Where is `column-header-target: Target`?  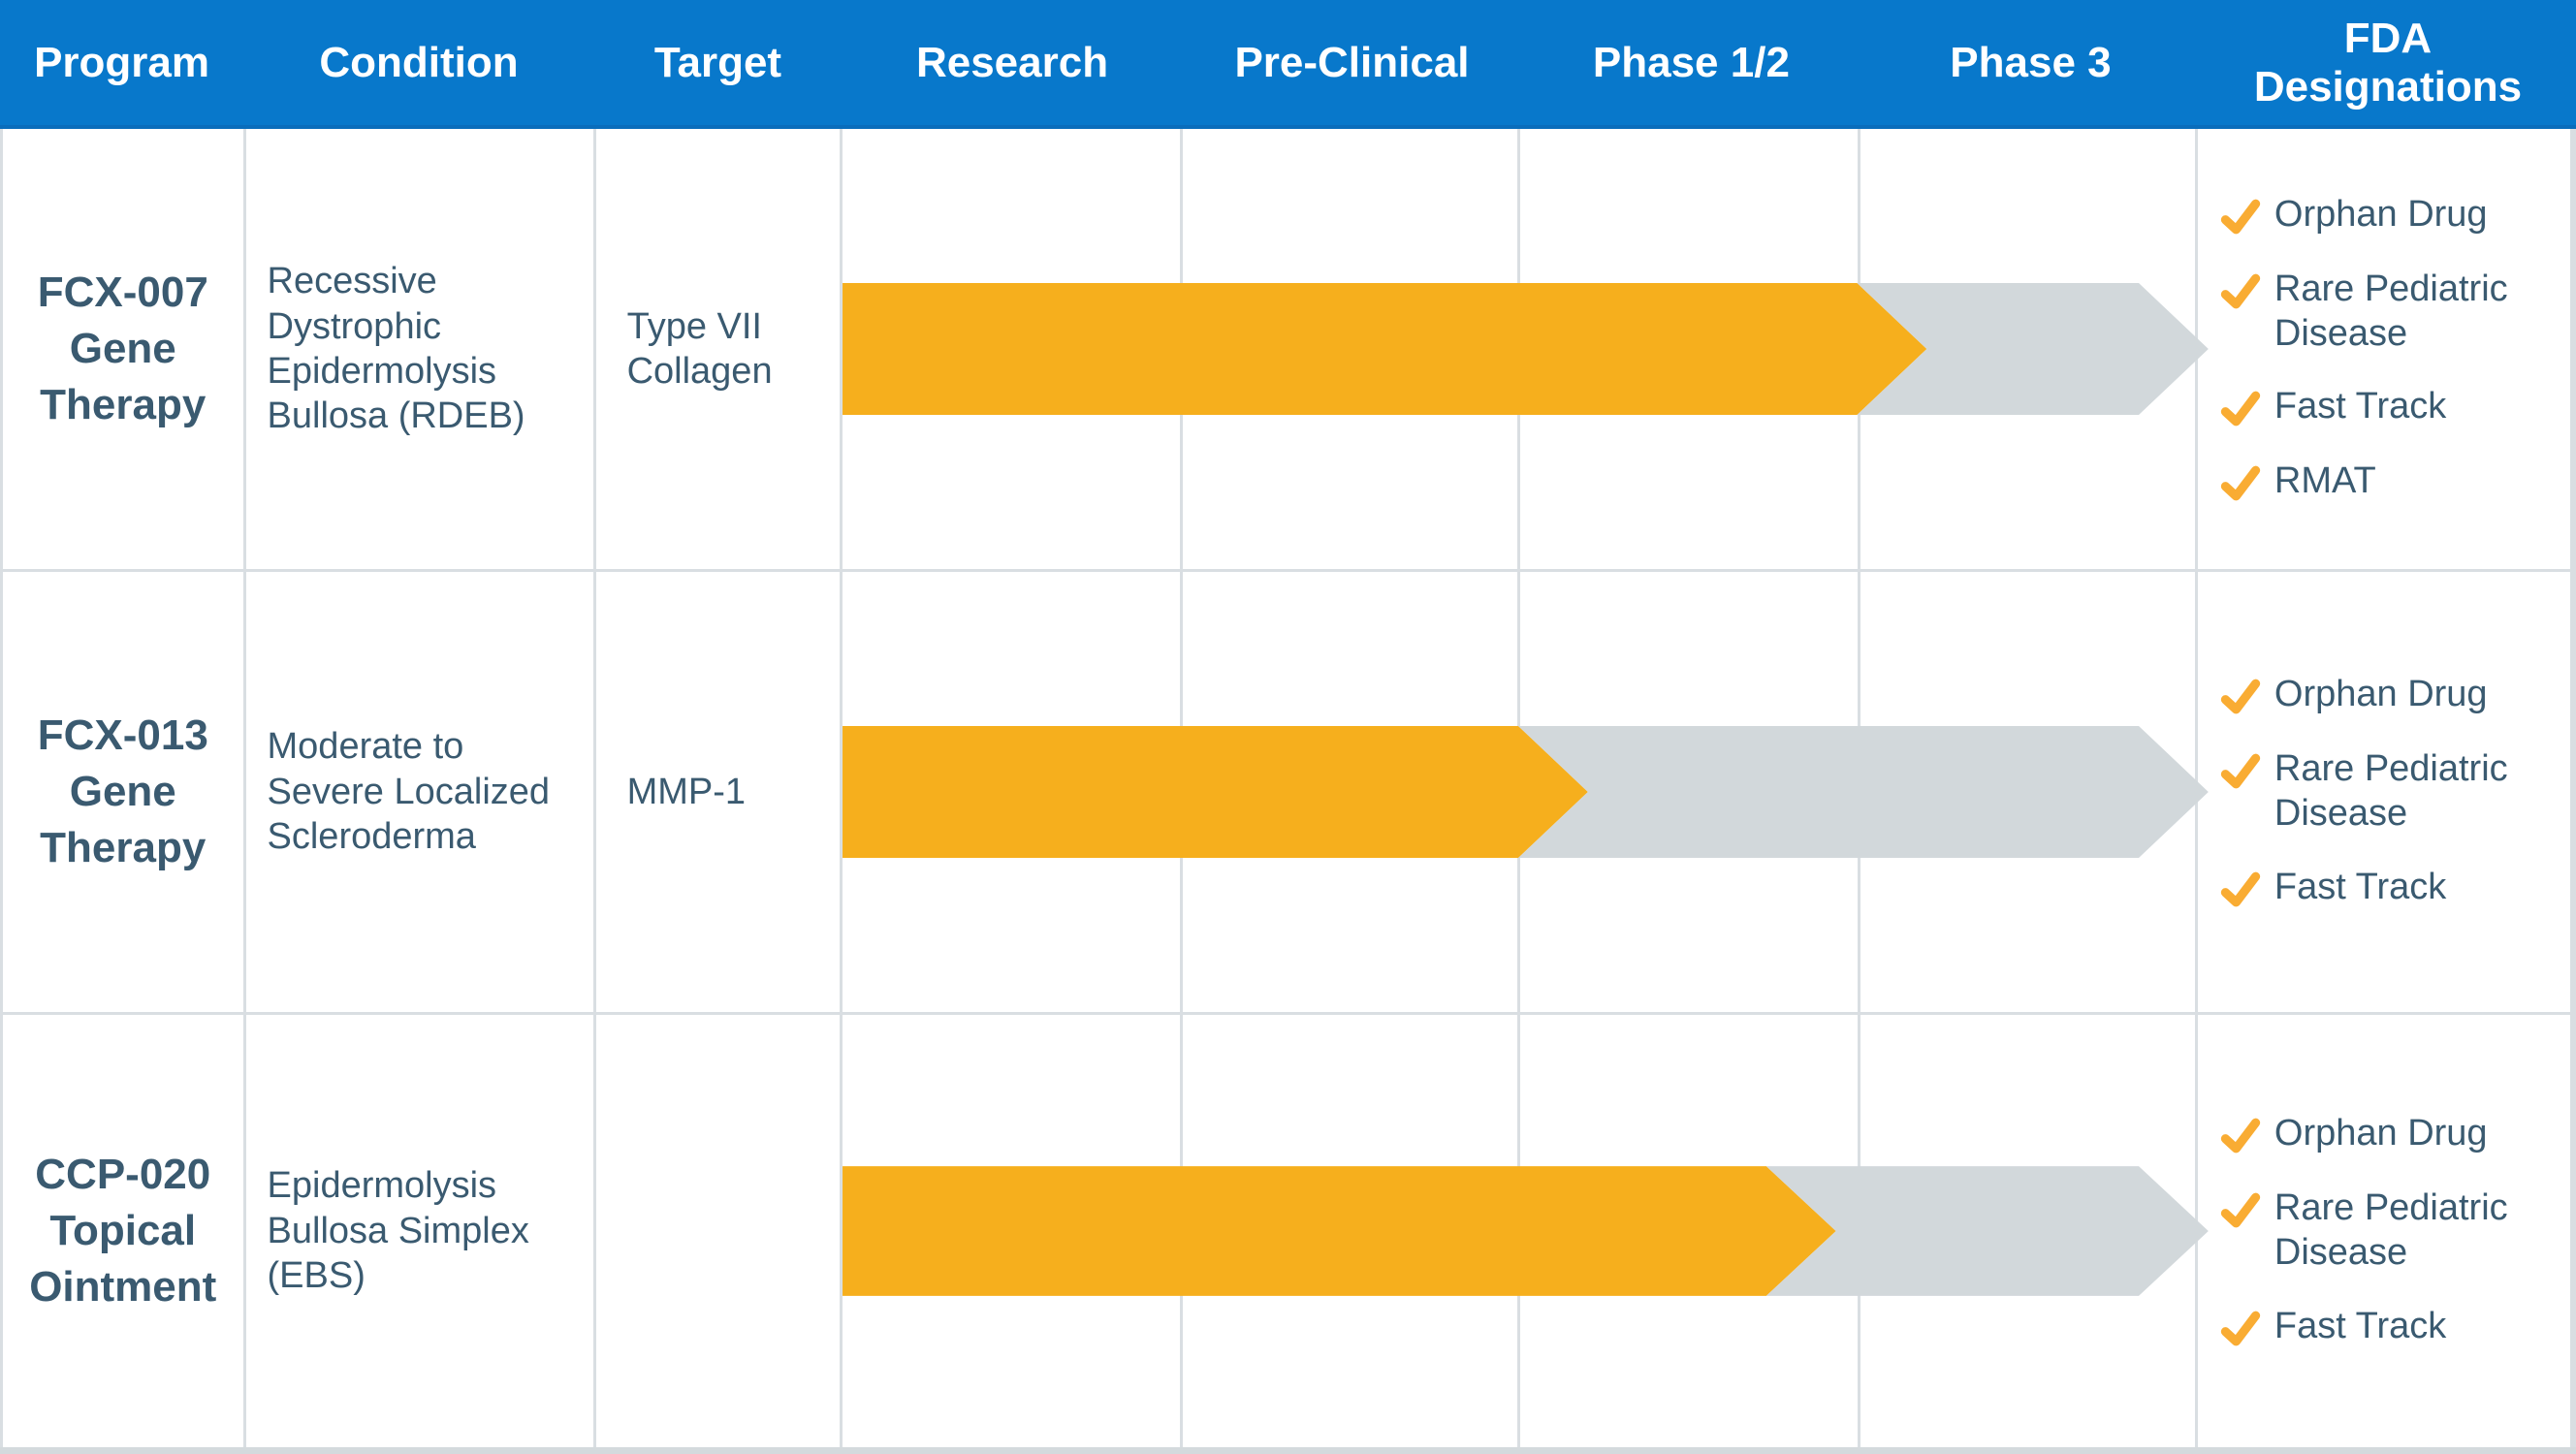 column-header-target: Target is located at coordinates (717, 62).